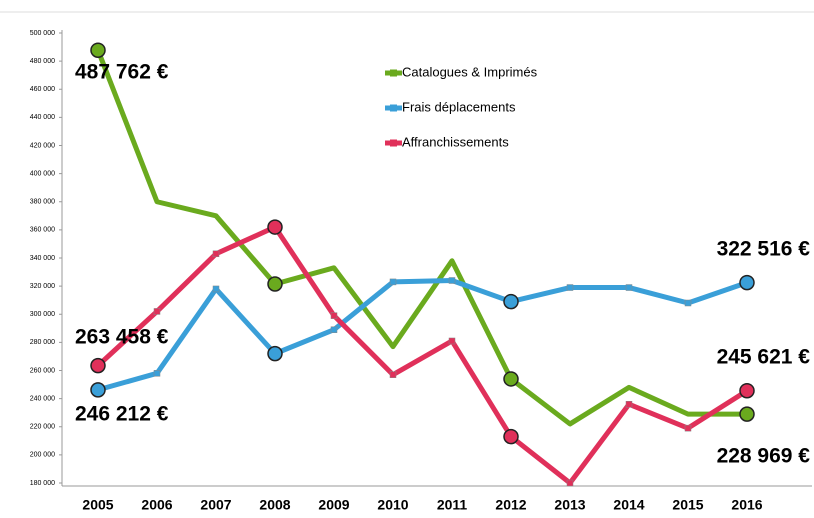  Describe the element at coordinates (42, 342) in the screenshot. I see `y-tick-label: 280 000` at that location.